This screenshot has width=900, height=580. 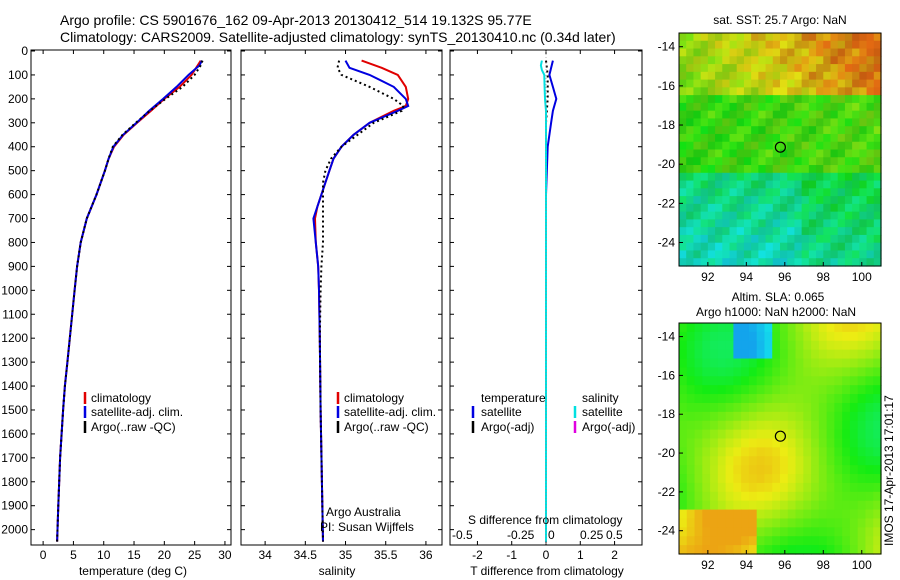 I want to click on difference-xlabel: T difference from climatology, so click(x=547, y=571).